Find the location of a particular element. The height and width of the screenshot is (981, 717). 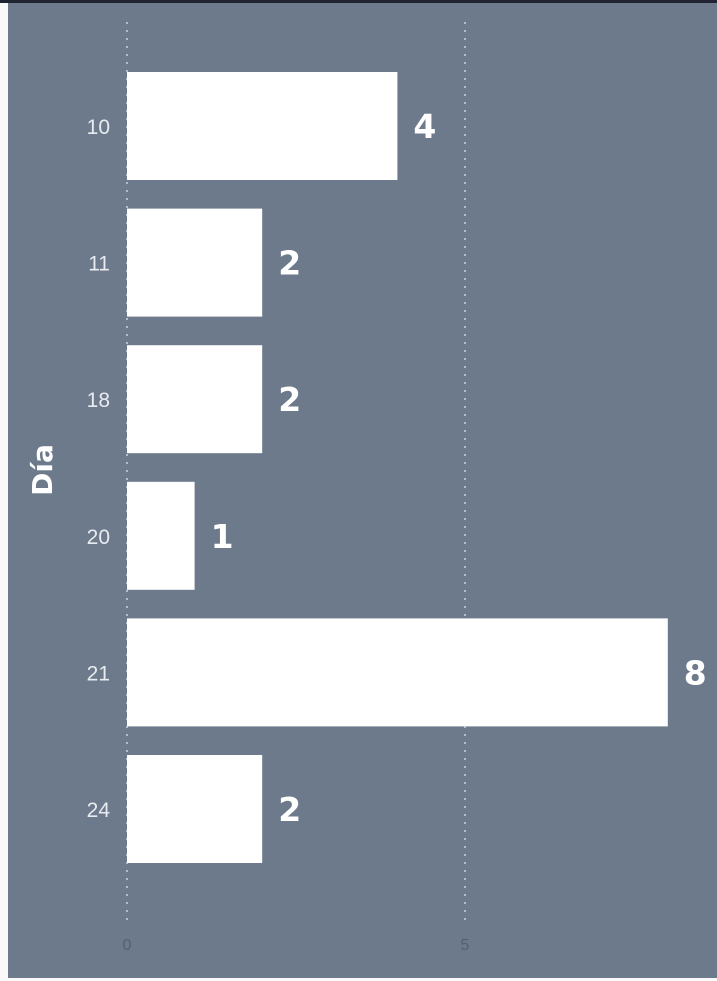

data-label-18: 2 is located at coordinates (289, 399).